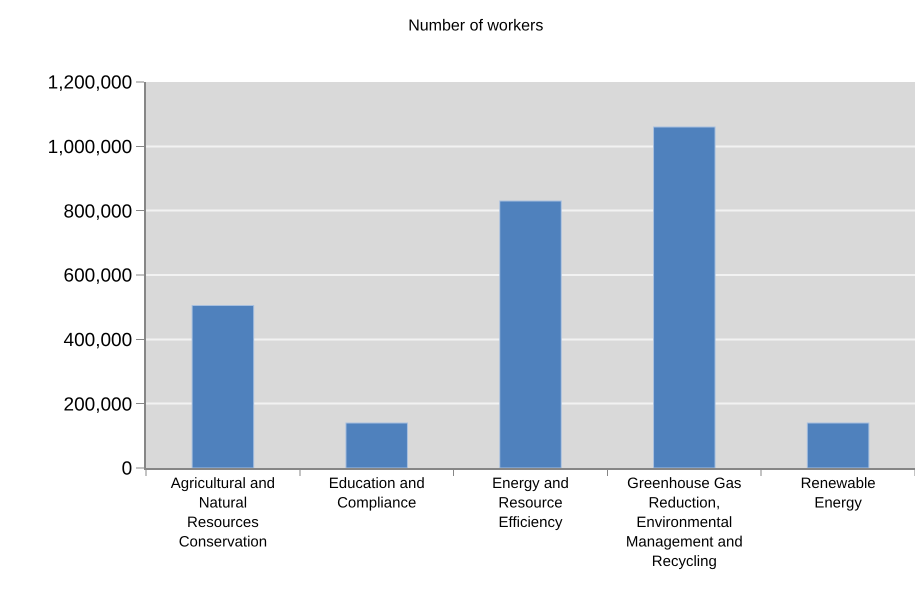 Image resolution: width=915 pixels, height=610 pixels. I want to click on y-tick-label: 400,000, so click(98, 340).